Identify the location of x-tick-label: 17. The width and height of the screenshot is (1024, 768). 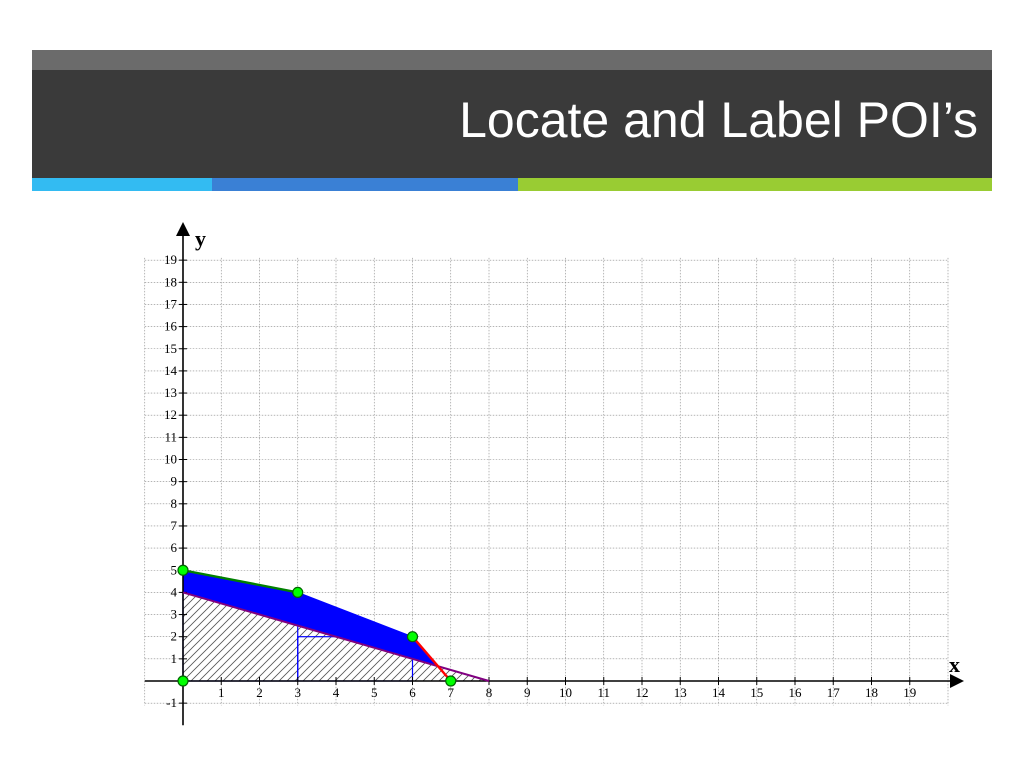
(834, 692).